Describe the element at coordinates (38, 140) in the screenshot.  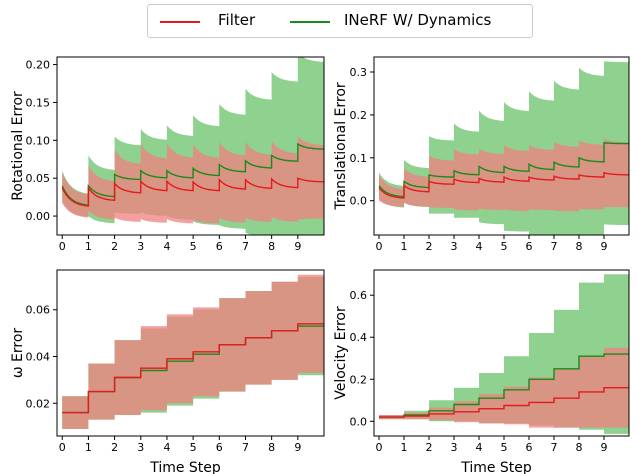
I see `y-tick-label: 0.10` at that location.